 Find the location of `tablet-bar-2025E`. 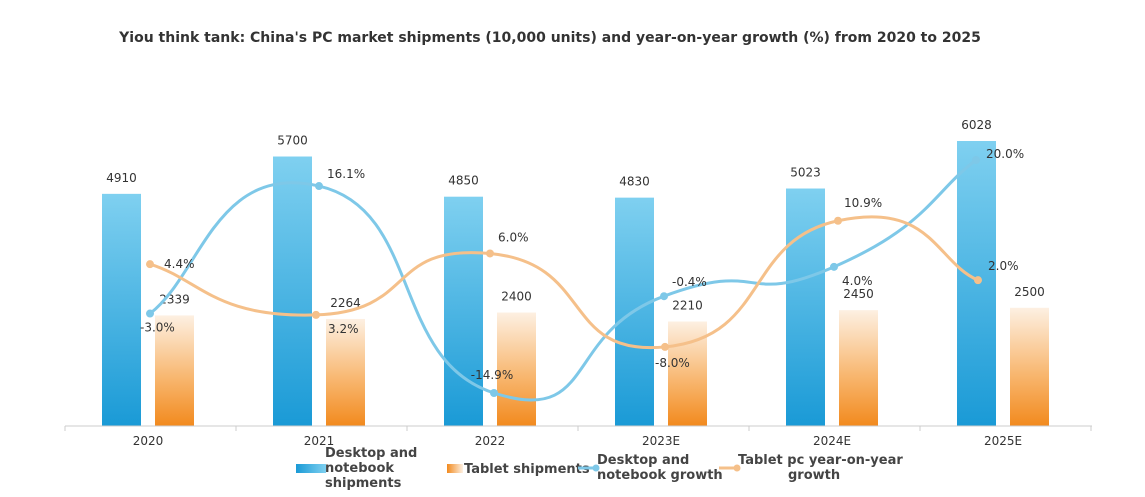

tablet-bar-2025E is located at coordinates (1029, 366).